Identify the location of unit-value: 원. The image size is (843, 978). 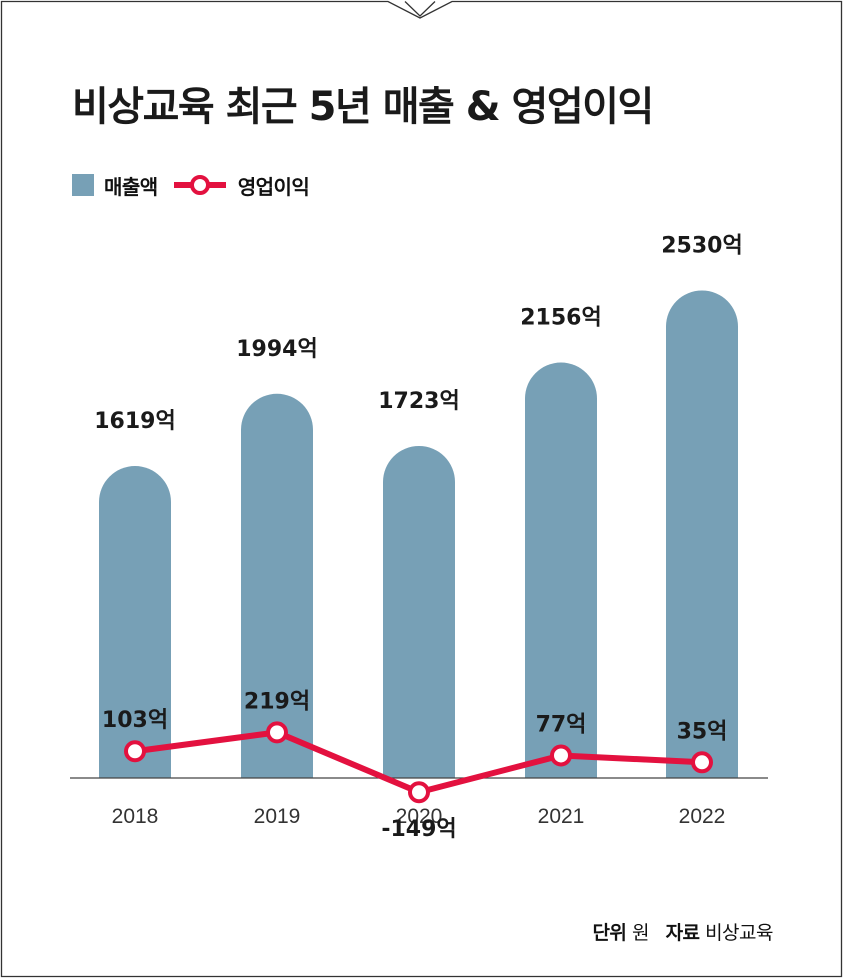
(640, 933).